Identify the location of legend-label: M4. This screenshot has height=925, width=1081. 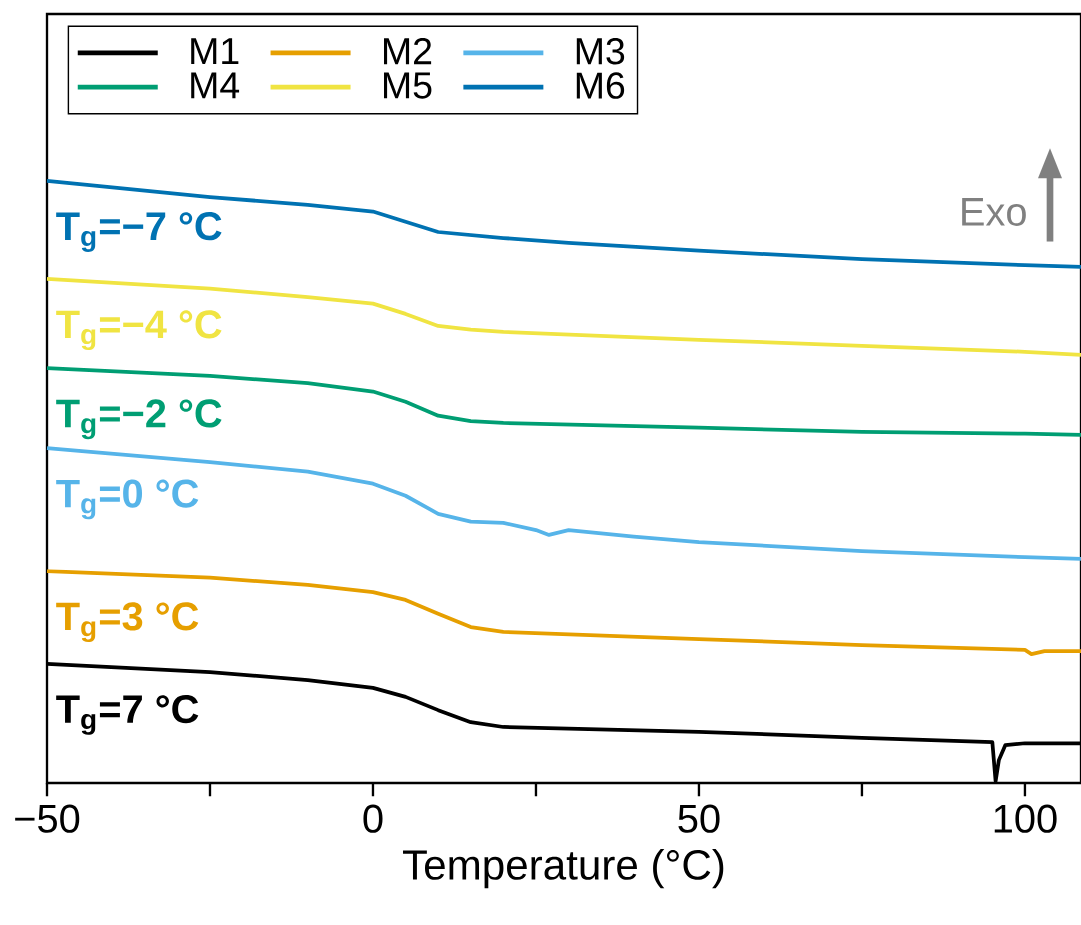
(215, 85).